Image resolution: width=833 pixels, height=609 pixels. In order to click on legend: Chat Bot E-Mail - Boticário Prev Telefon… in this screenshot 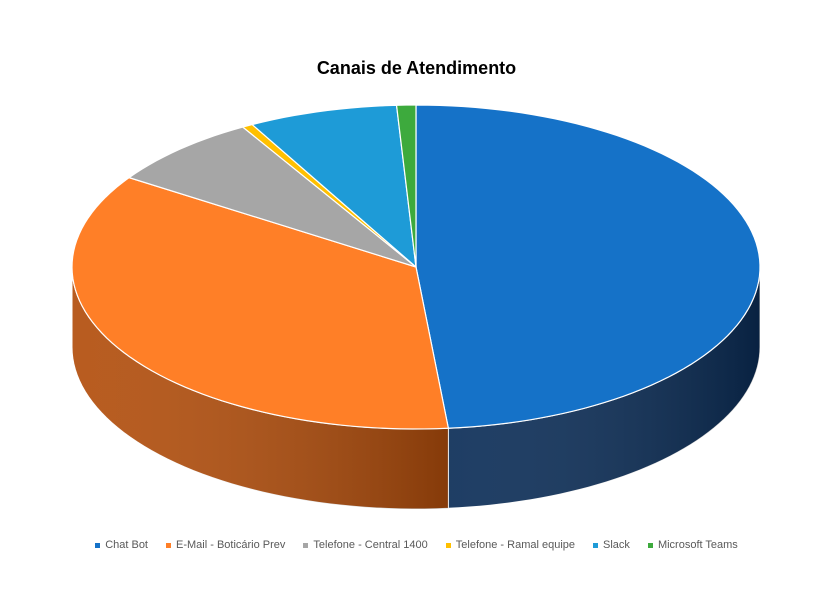, I will do `click(416, 545)`.